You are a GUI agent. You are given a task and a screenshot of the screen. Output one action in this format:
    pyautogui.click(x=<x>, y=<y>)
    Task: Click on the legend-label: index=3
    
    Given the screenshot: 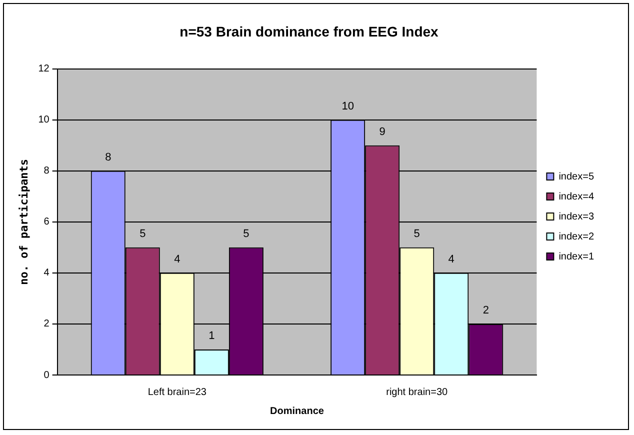 What is the action you would take?
    pyautogui.click(x=576, y=216)
    